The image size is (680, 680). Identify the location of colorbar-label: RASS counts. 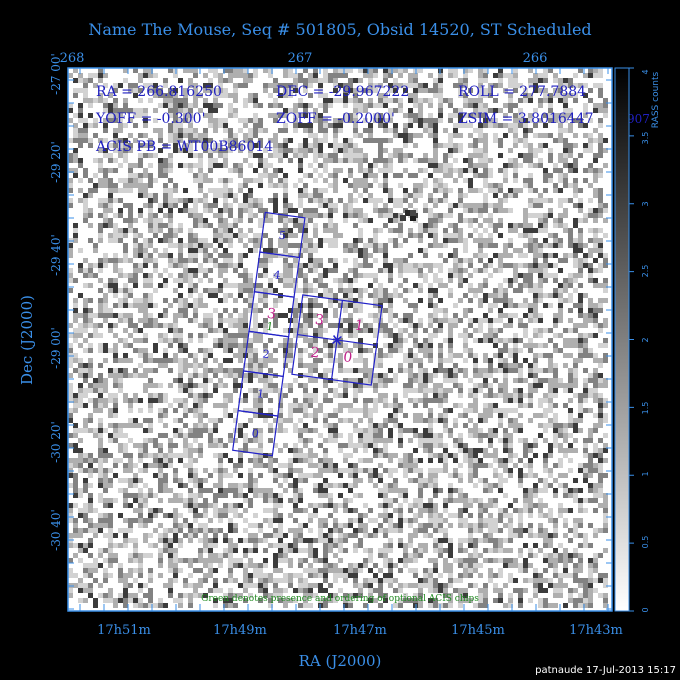
(656, 99).